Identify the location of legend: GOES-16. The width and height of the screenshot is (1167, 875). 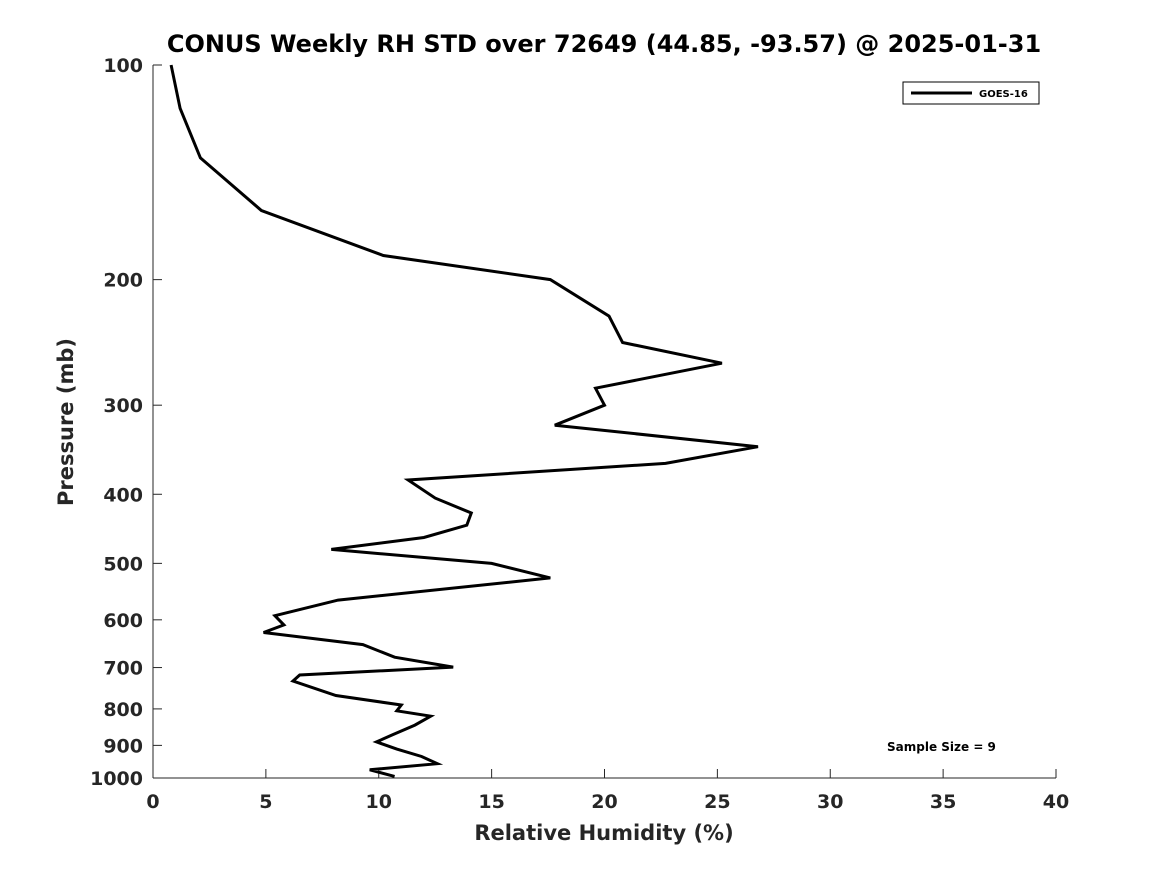
(971, 93).